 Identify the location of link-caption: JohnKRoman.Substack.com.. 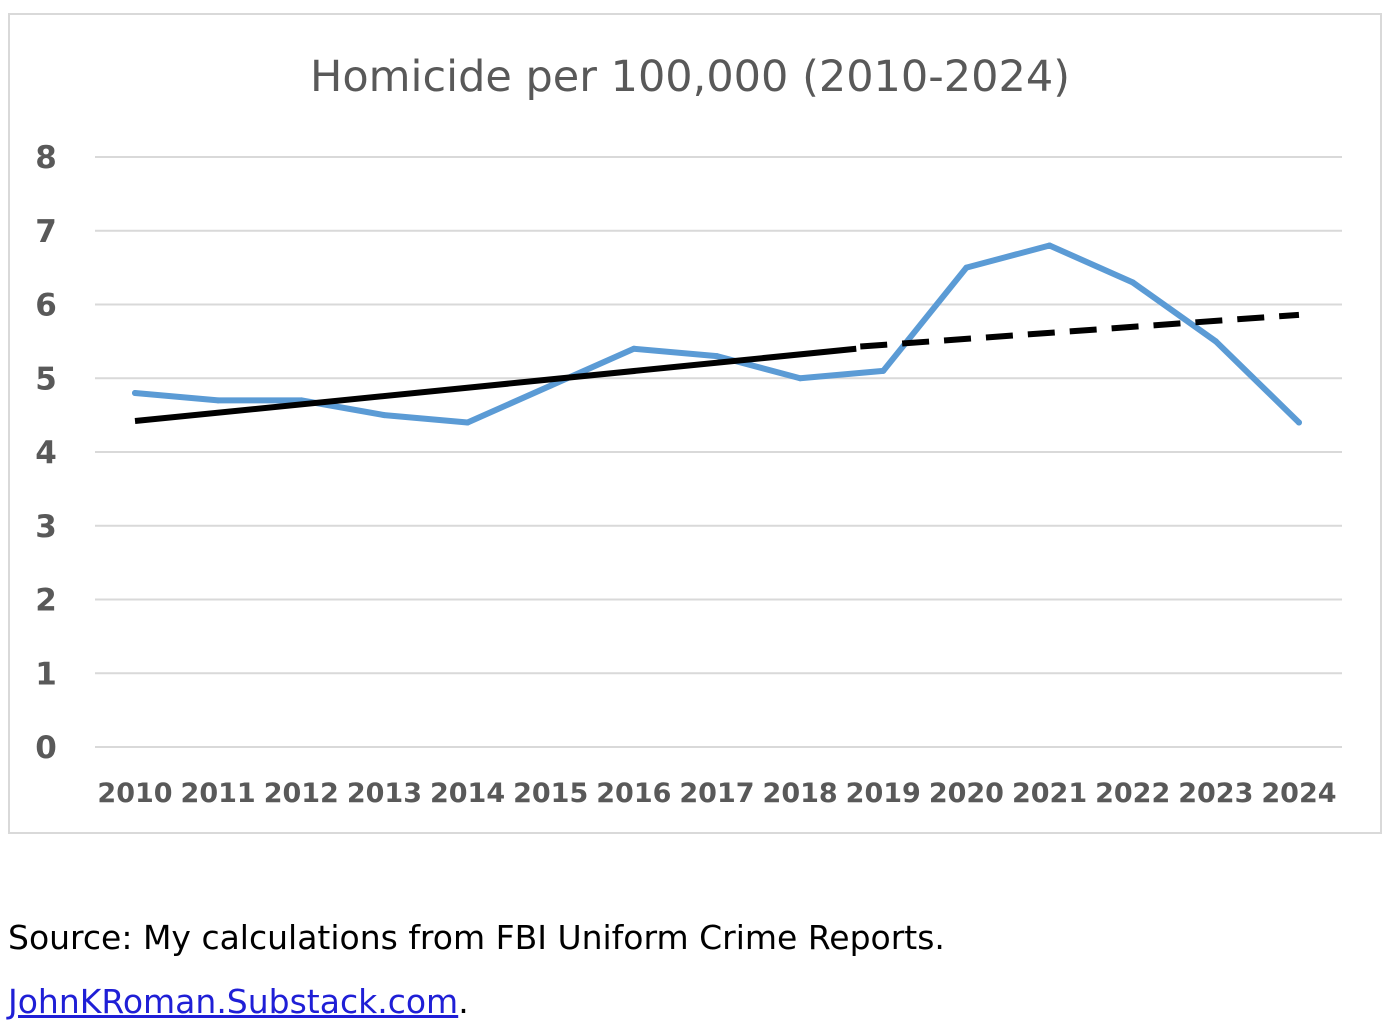
(238, 1001).